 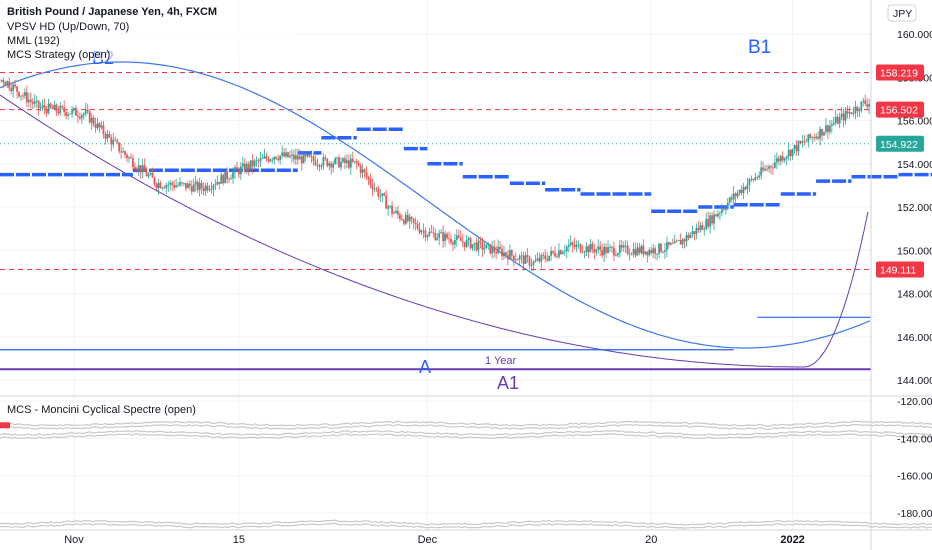 What do you see at coordinates (914, 439) in the screenshot?
I see `mcs-tick-label: -140.000` at bounding box center [914, 439].